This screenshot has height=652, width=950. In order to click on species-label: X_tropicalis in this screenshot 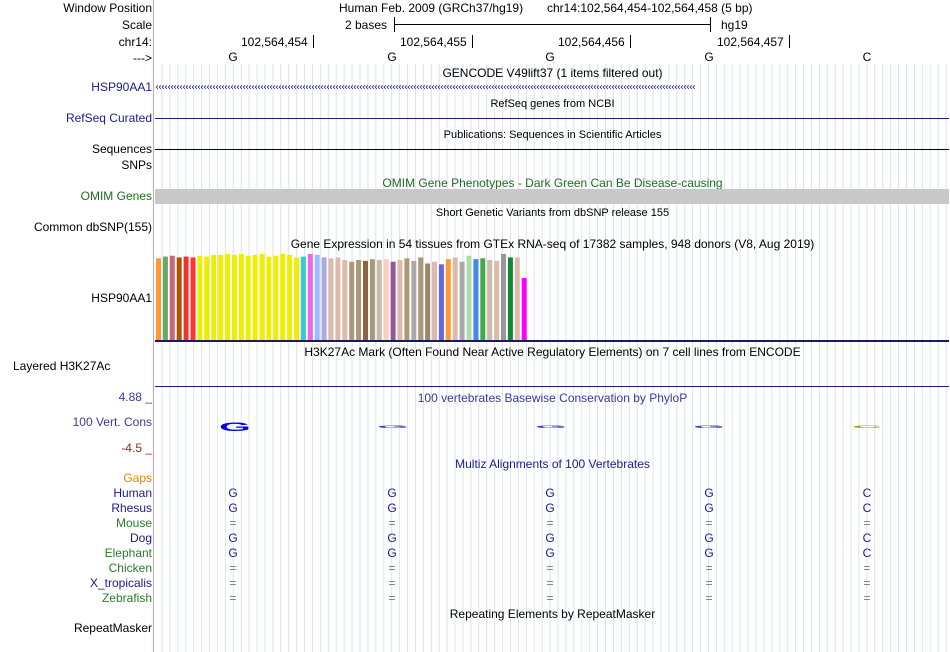, I will do `click(120, 583)`.